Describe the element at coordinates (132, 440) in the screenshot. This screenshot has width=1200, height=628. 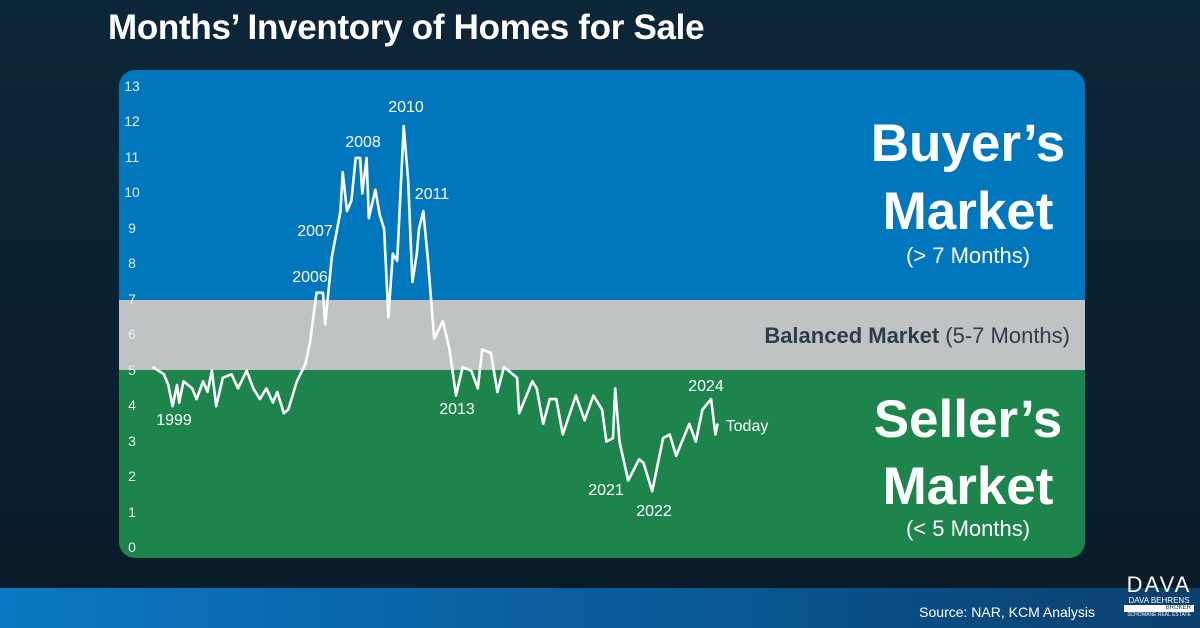
I see `y-tick-label: 3` at that location.